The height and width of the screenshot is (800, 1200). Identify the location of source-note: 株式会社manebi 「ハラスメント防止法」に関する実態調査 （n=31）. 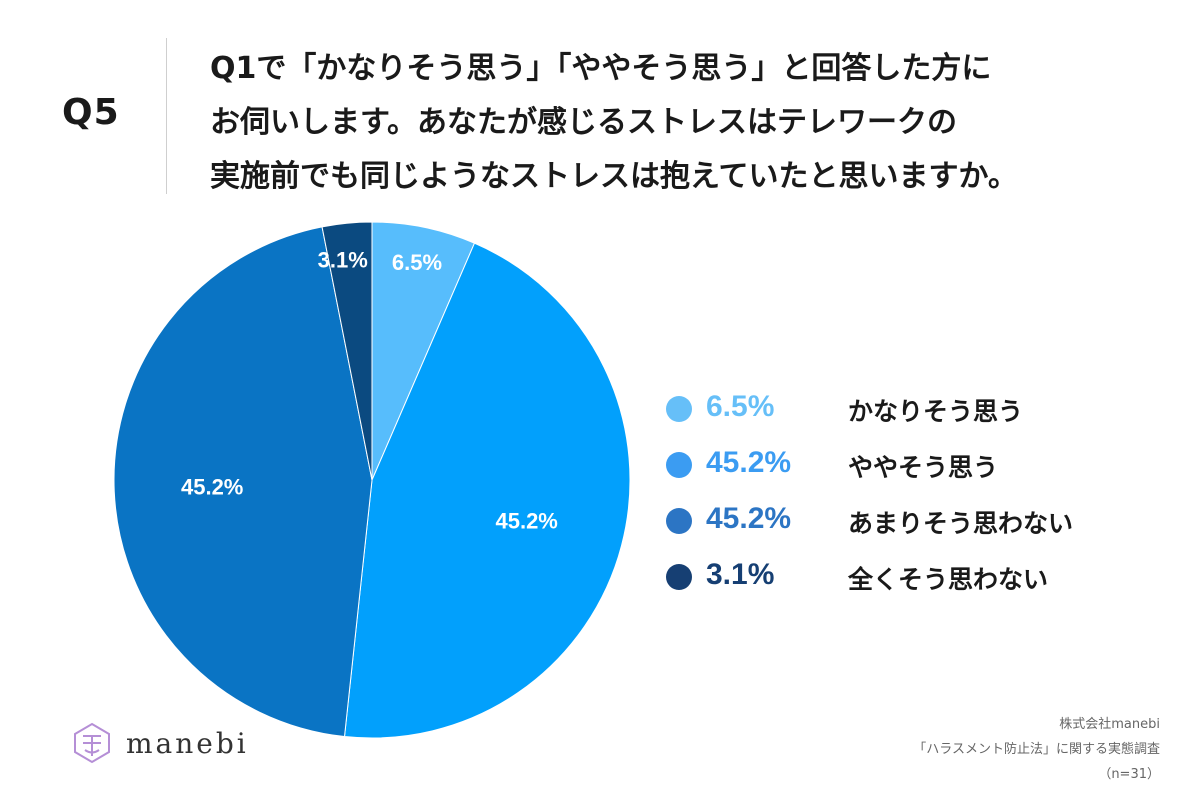
(1036, 749).